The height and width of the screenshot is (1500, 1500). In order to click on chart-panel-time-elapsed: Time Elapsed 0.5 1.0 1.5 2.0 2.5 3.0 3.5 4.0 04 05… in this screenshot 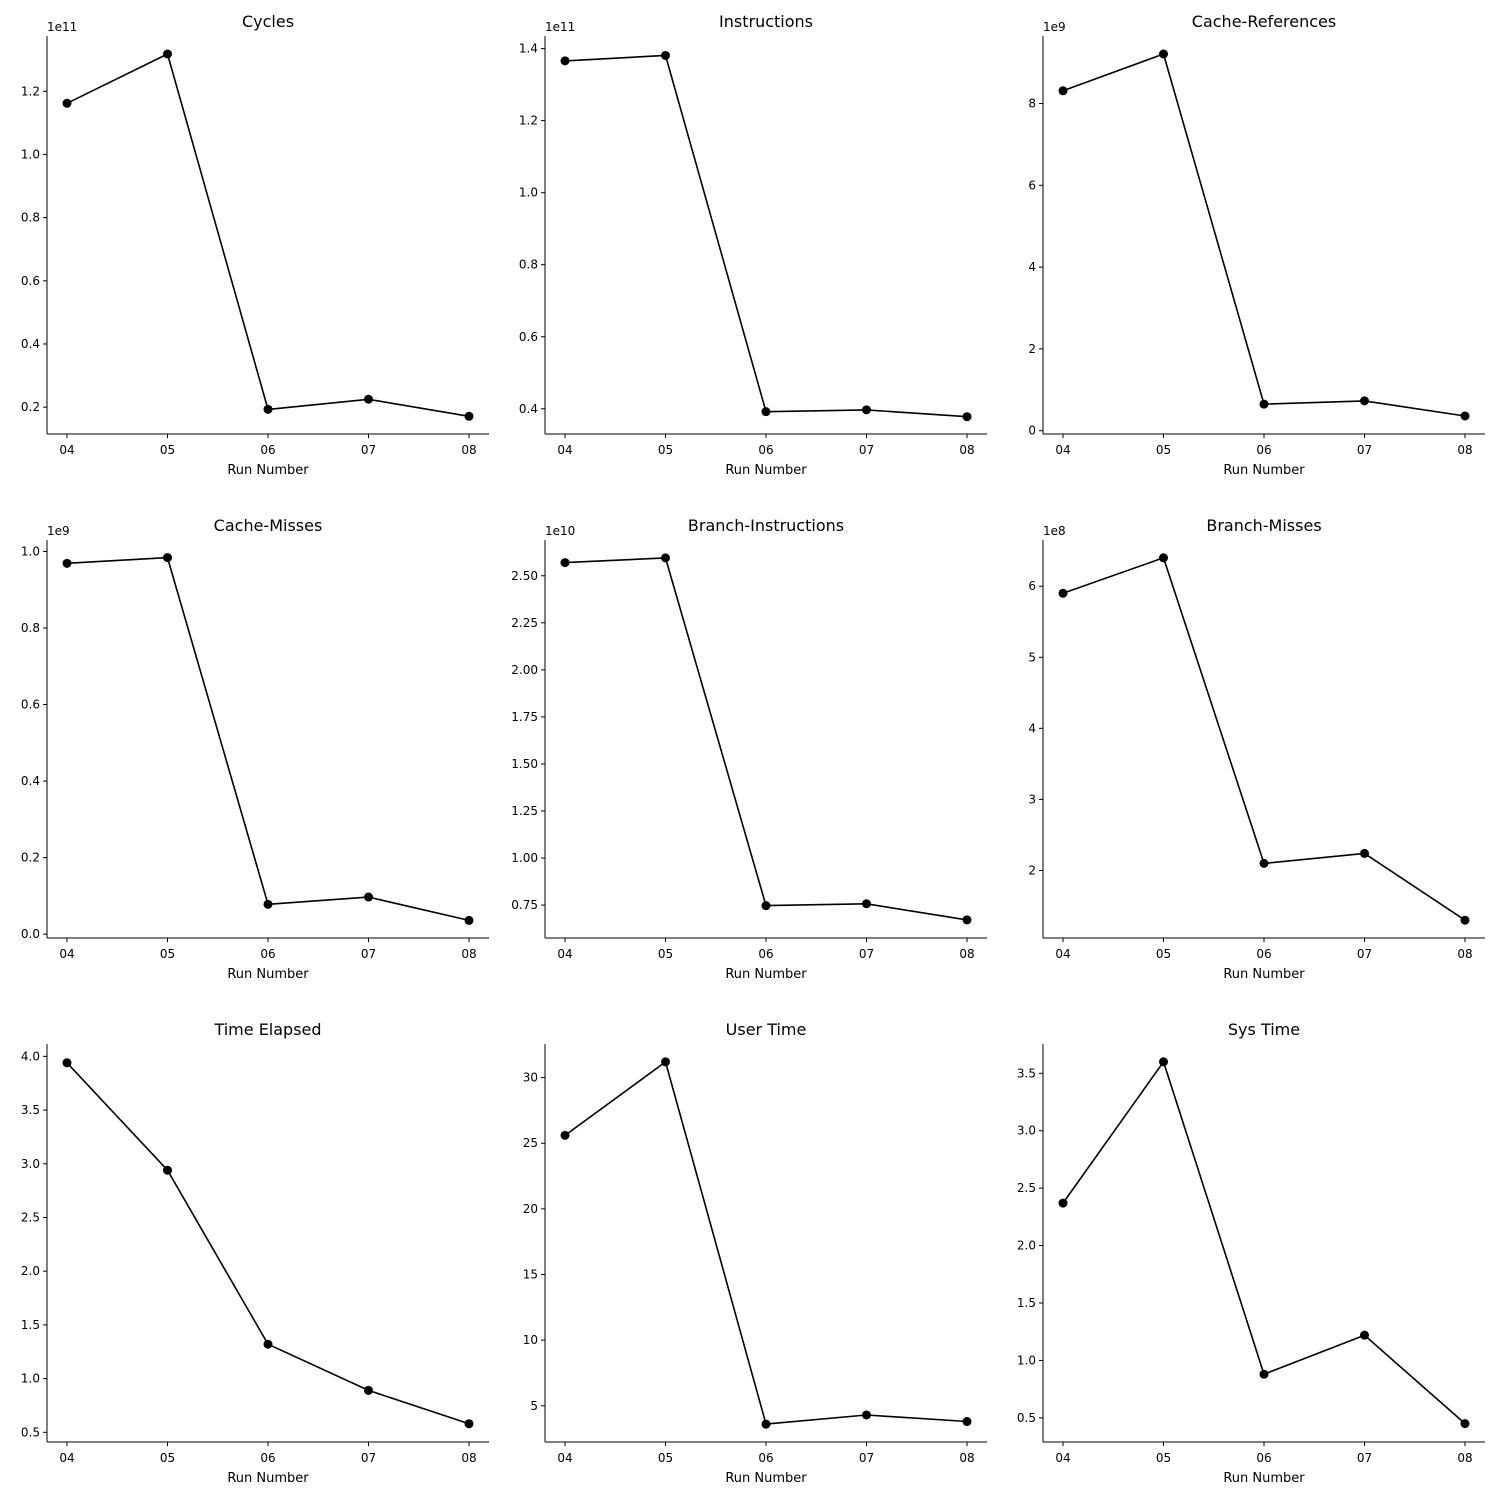, I will do `click(255, 1253)`.